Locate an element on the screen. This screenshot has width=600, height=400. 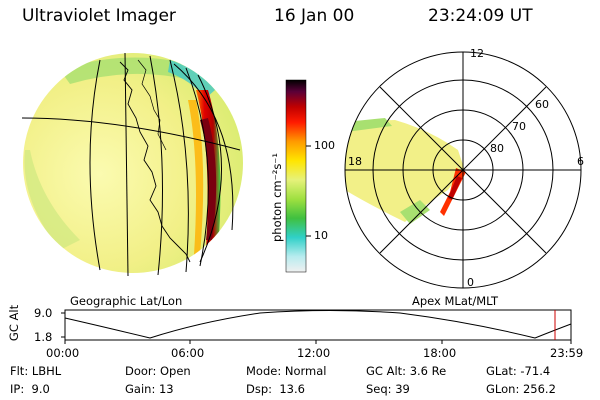
instrument-title: Ultraviolet Imager is located at coordinates (99, 16).